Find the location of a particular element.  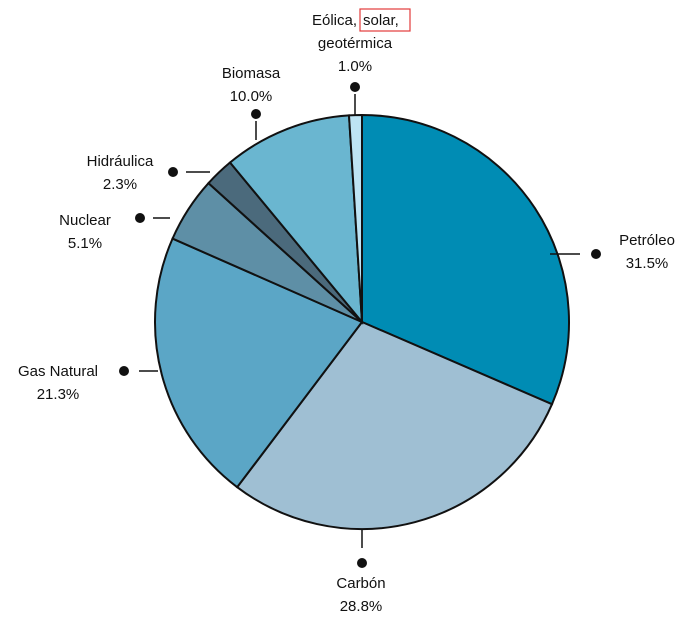

pie-slice-biomasa is located at coordinates (296, 220).